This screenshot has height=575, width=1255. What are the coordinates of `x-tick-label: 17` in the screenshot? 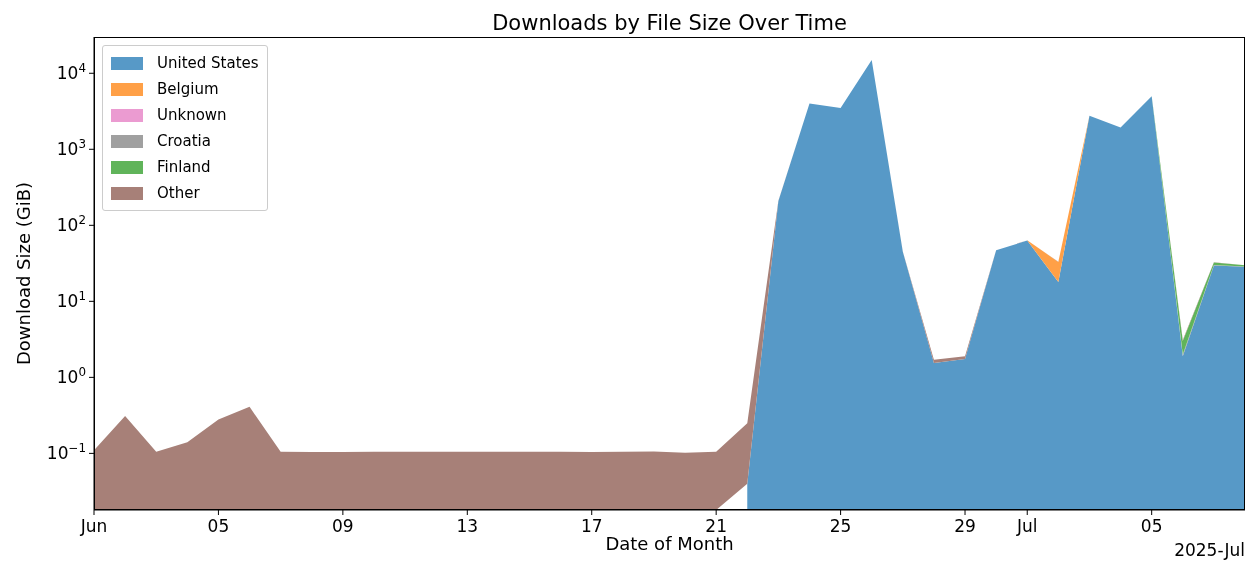 It's located at (591, 526).